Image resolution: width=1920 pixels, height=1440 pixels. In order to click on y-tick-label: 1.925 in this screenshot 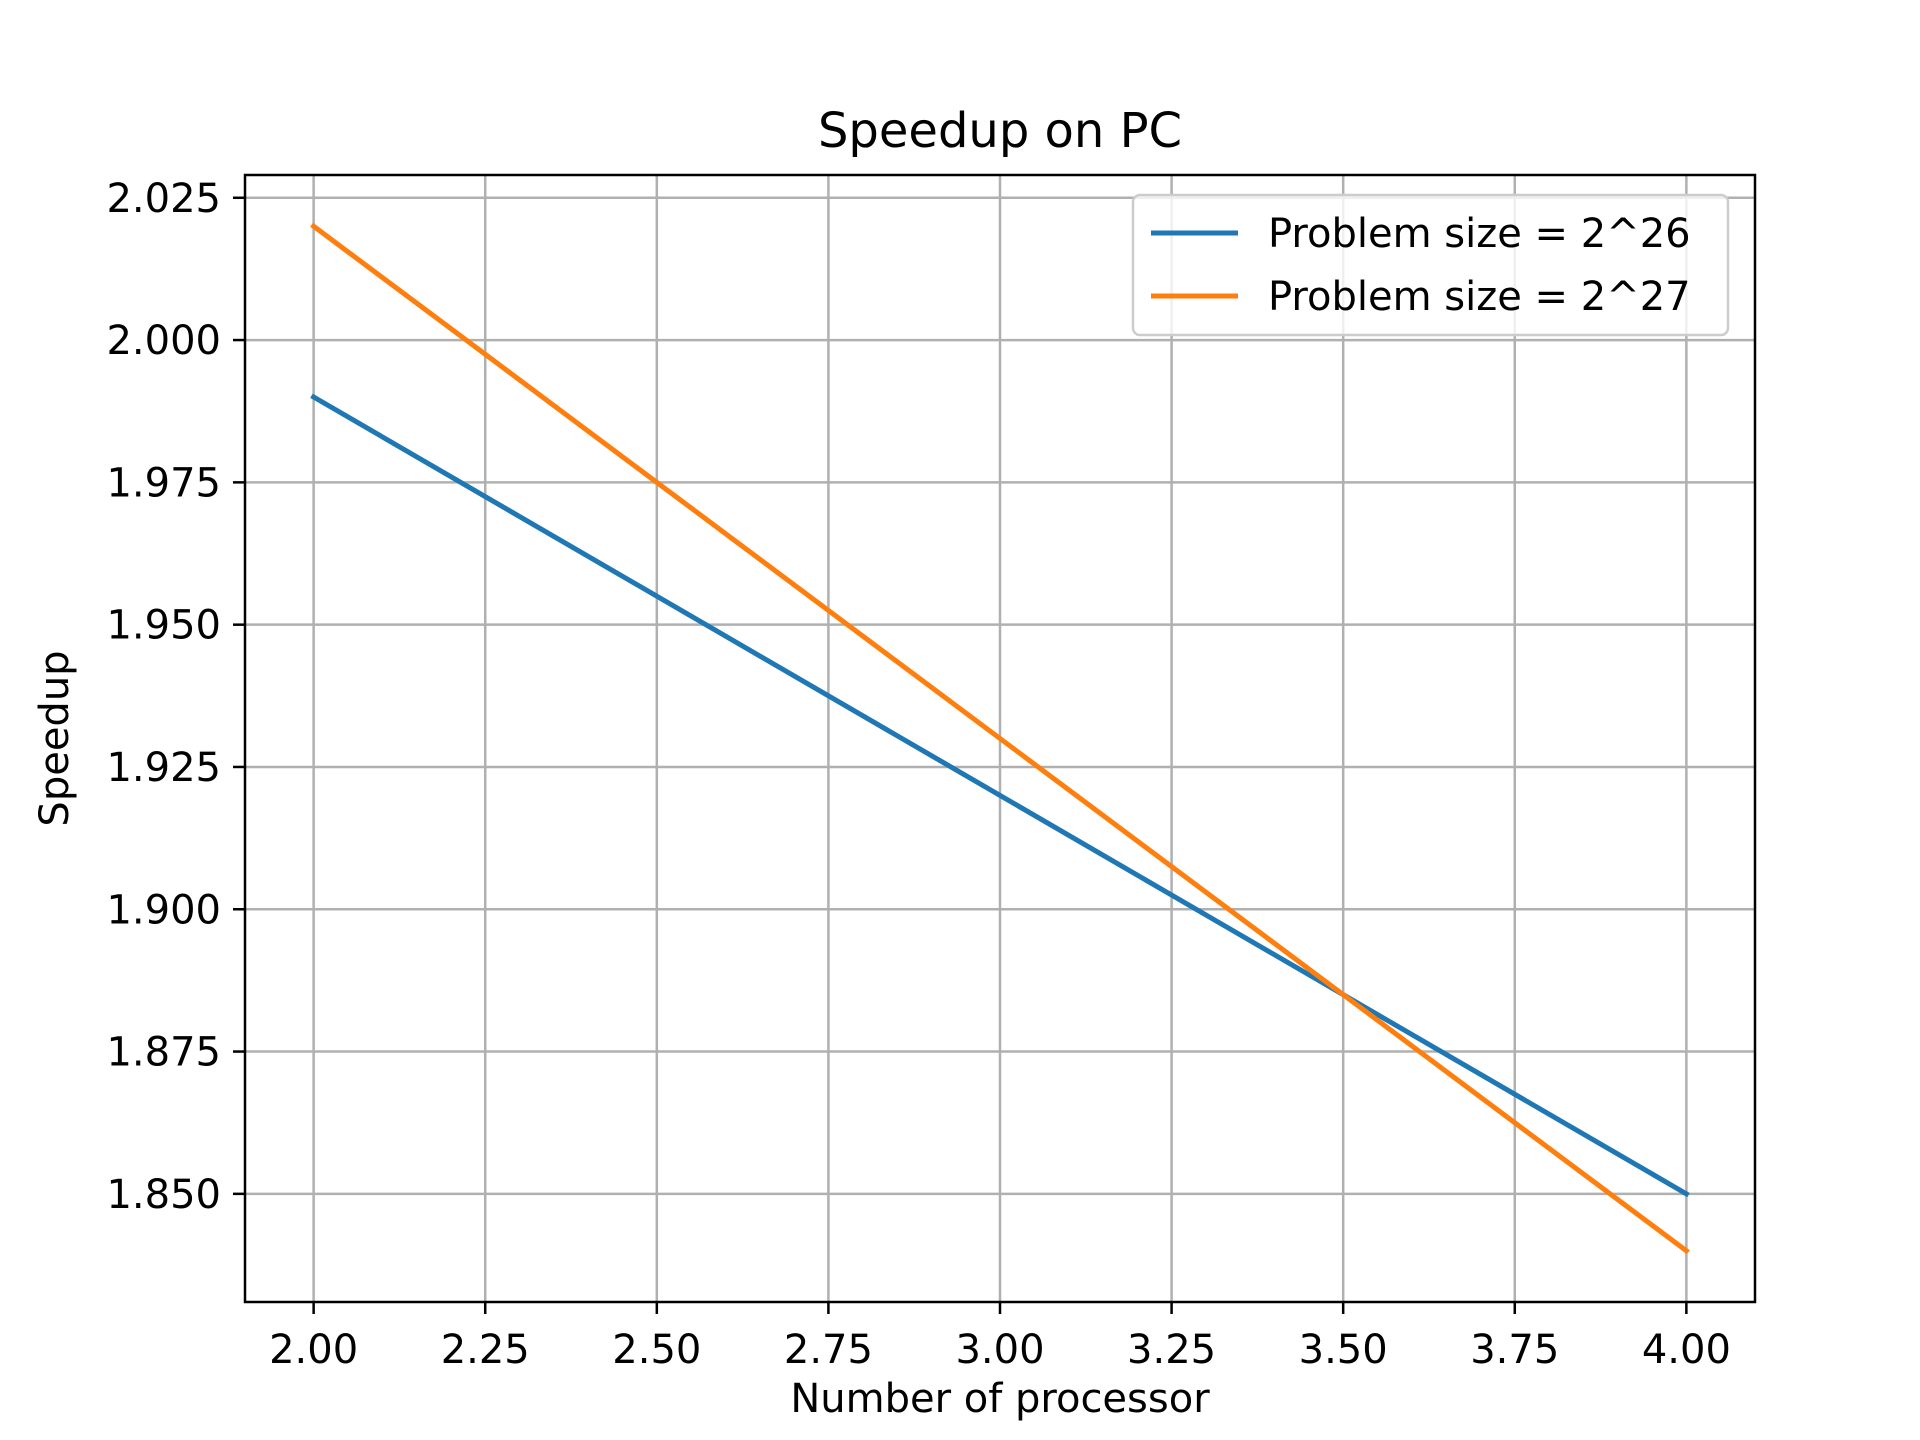, I will do `click(163, 768)`.